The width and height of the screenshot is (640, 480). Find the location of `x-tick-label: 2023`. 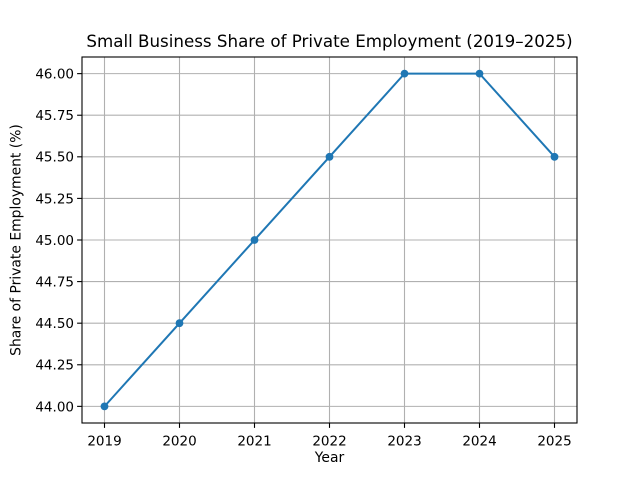

x-tick-label: 2023 is located at coordinates (404, 442).